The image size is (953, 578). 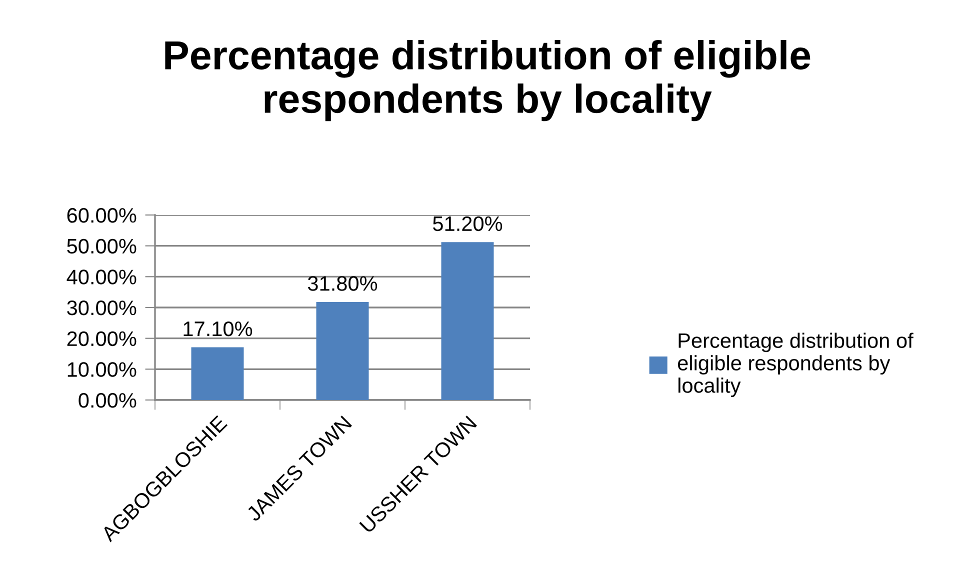 What do you see at coordinates (107, 400) in the screenshot?
I see `y-tick-label: 0.00%` at bounding box center [107, 400].